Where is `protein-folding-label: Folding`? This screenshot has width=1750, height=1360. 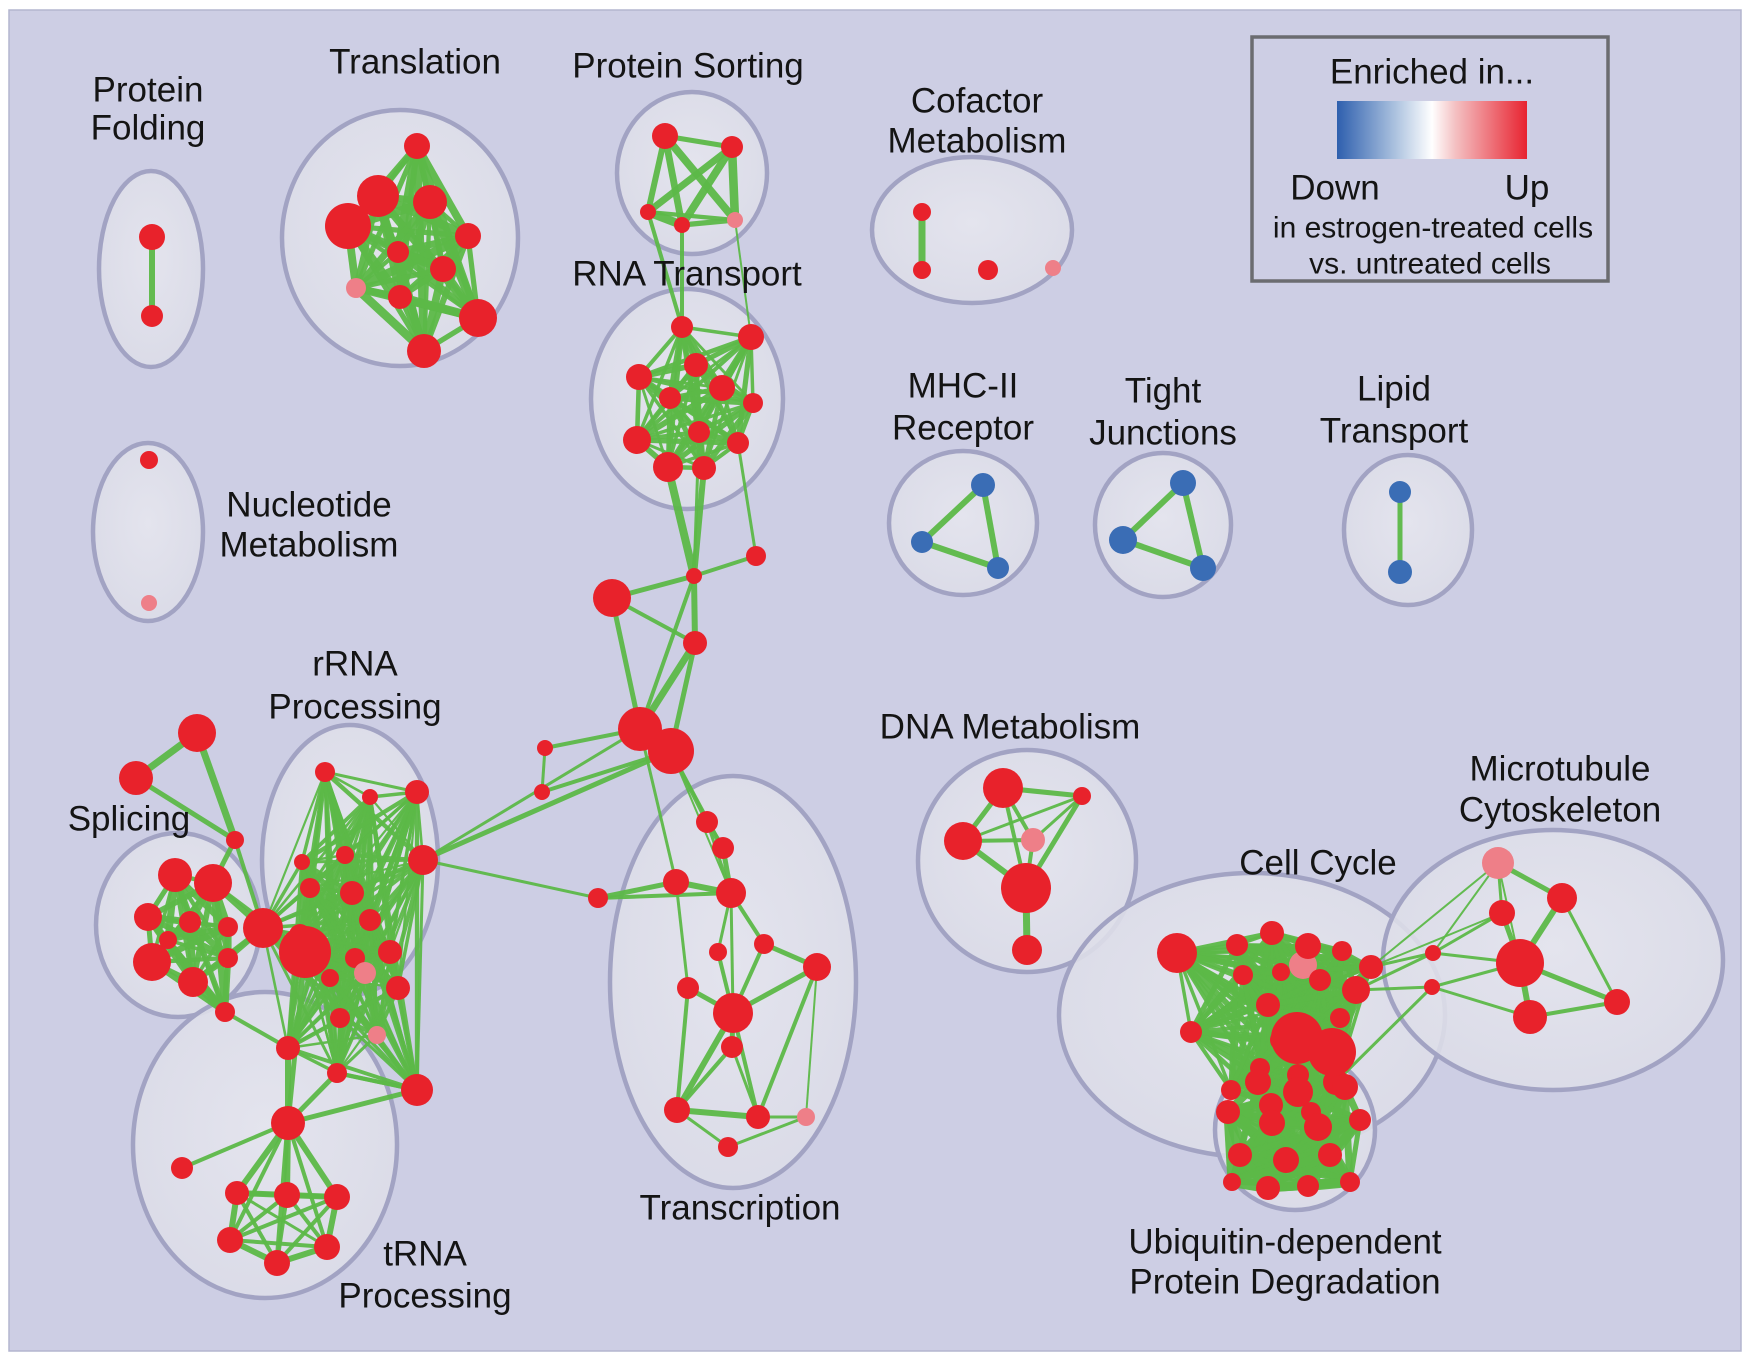 protein-folding-label: Folding is located at coordinates (148, 128).